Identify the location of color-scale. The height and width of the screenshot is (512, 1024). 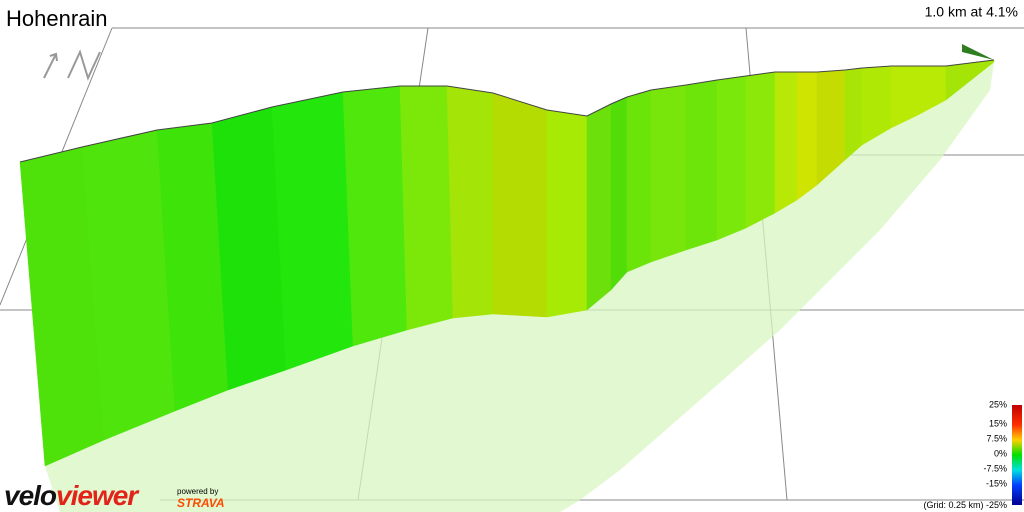
(1017, 455).